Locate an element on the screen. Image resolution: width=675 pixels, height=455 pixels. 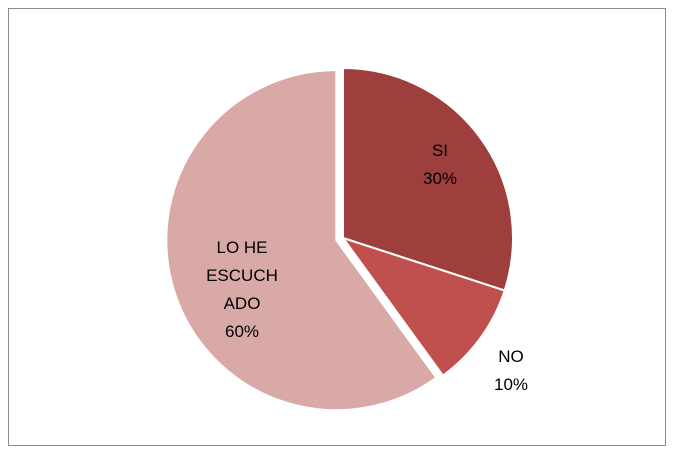
value-label: 10% is located at coordinates (511, 384).